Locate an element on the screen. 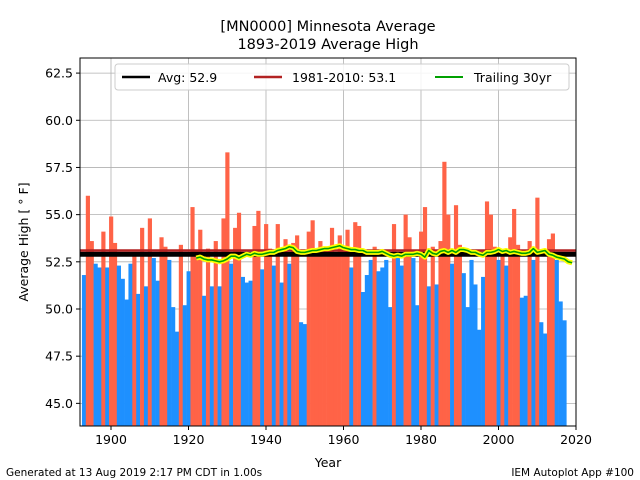 The image size is (640, 480). y-tick-label: 60.0 is located at coordinates (59, 120).